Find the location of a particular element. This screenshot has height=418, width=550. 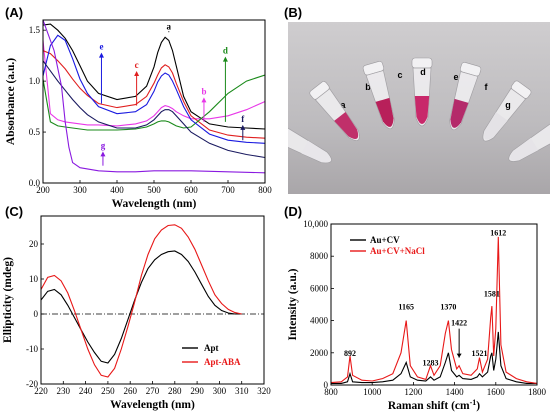

y-tick-label: 1.0 is located at coordinates (35, 81).